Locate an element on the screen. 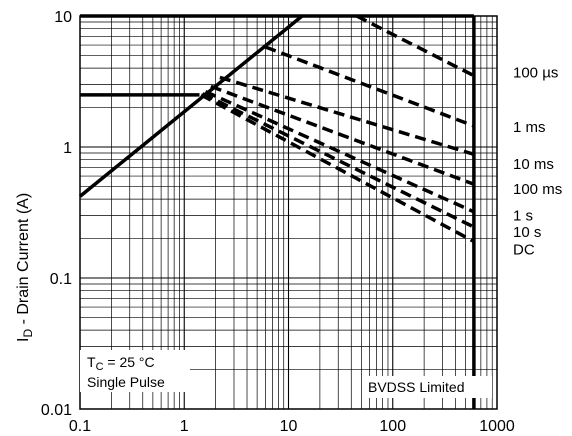 The width and height of the screenshot is (572, 436). x-tick-label-2: 10 is located at coordinates (289, 426).